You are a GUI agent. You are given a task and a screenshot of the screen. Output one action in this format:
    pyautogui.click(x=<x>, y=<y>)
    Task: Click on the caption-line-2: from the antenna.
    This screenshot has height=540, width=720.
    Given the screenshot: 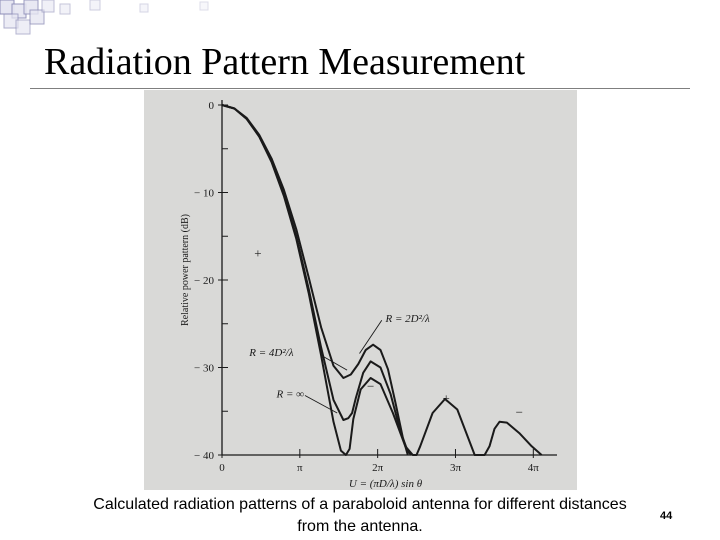 What is the action you would take?
    pyautogui.click(x=360, y=526)
    